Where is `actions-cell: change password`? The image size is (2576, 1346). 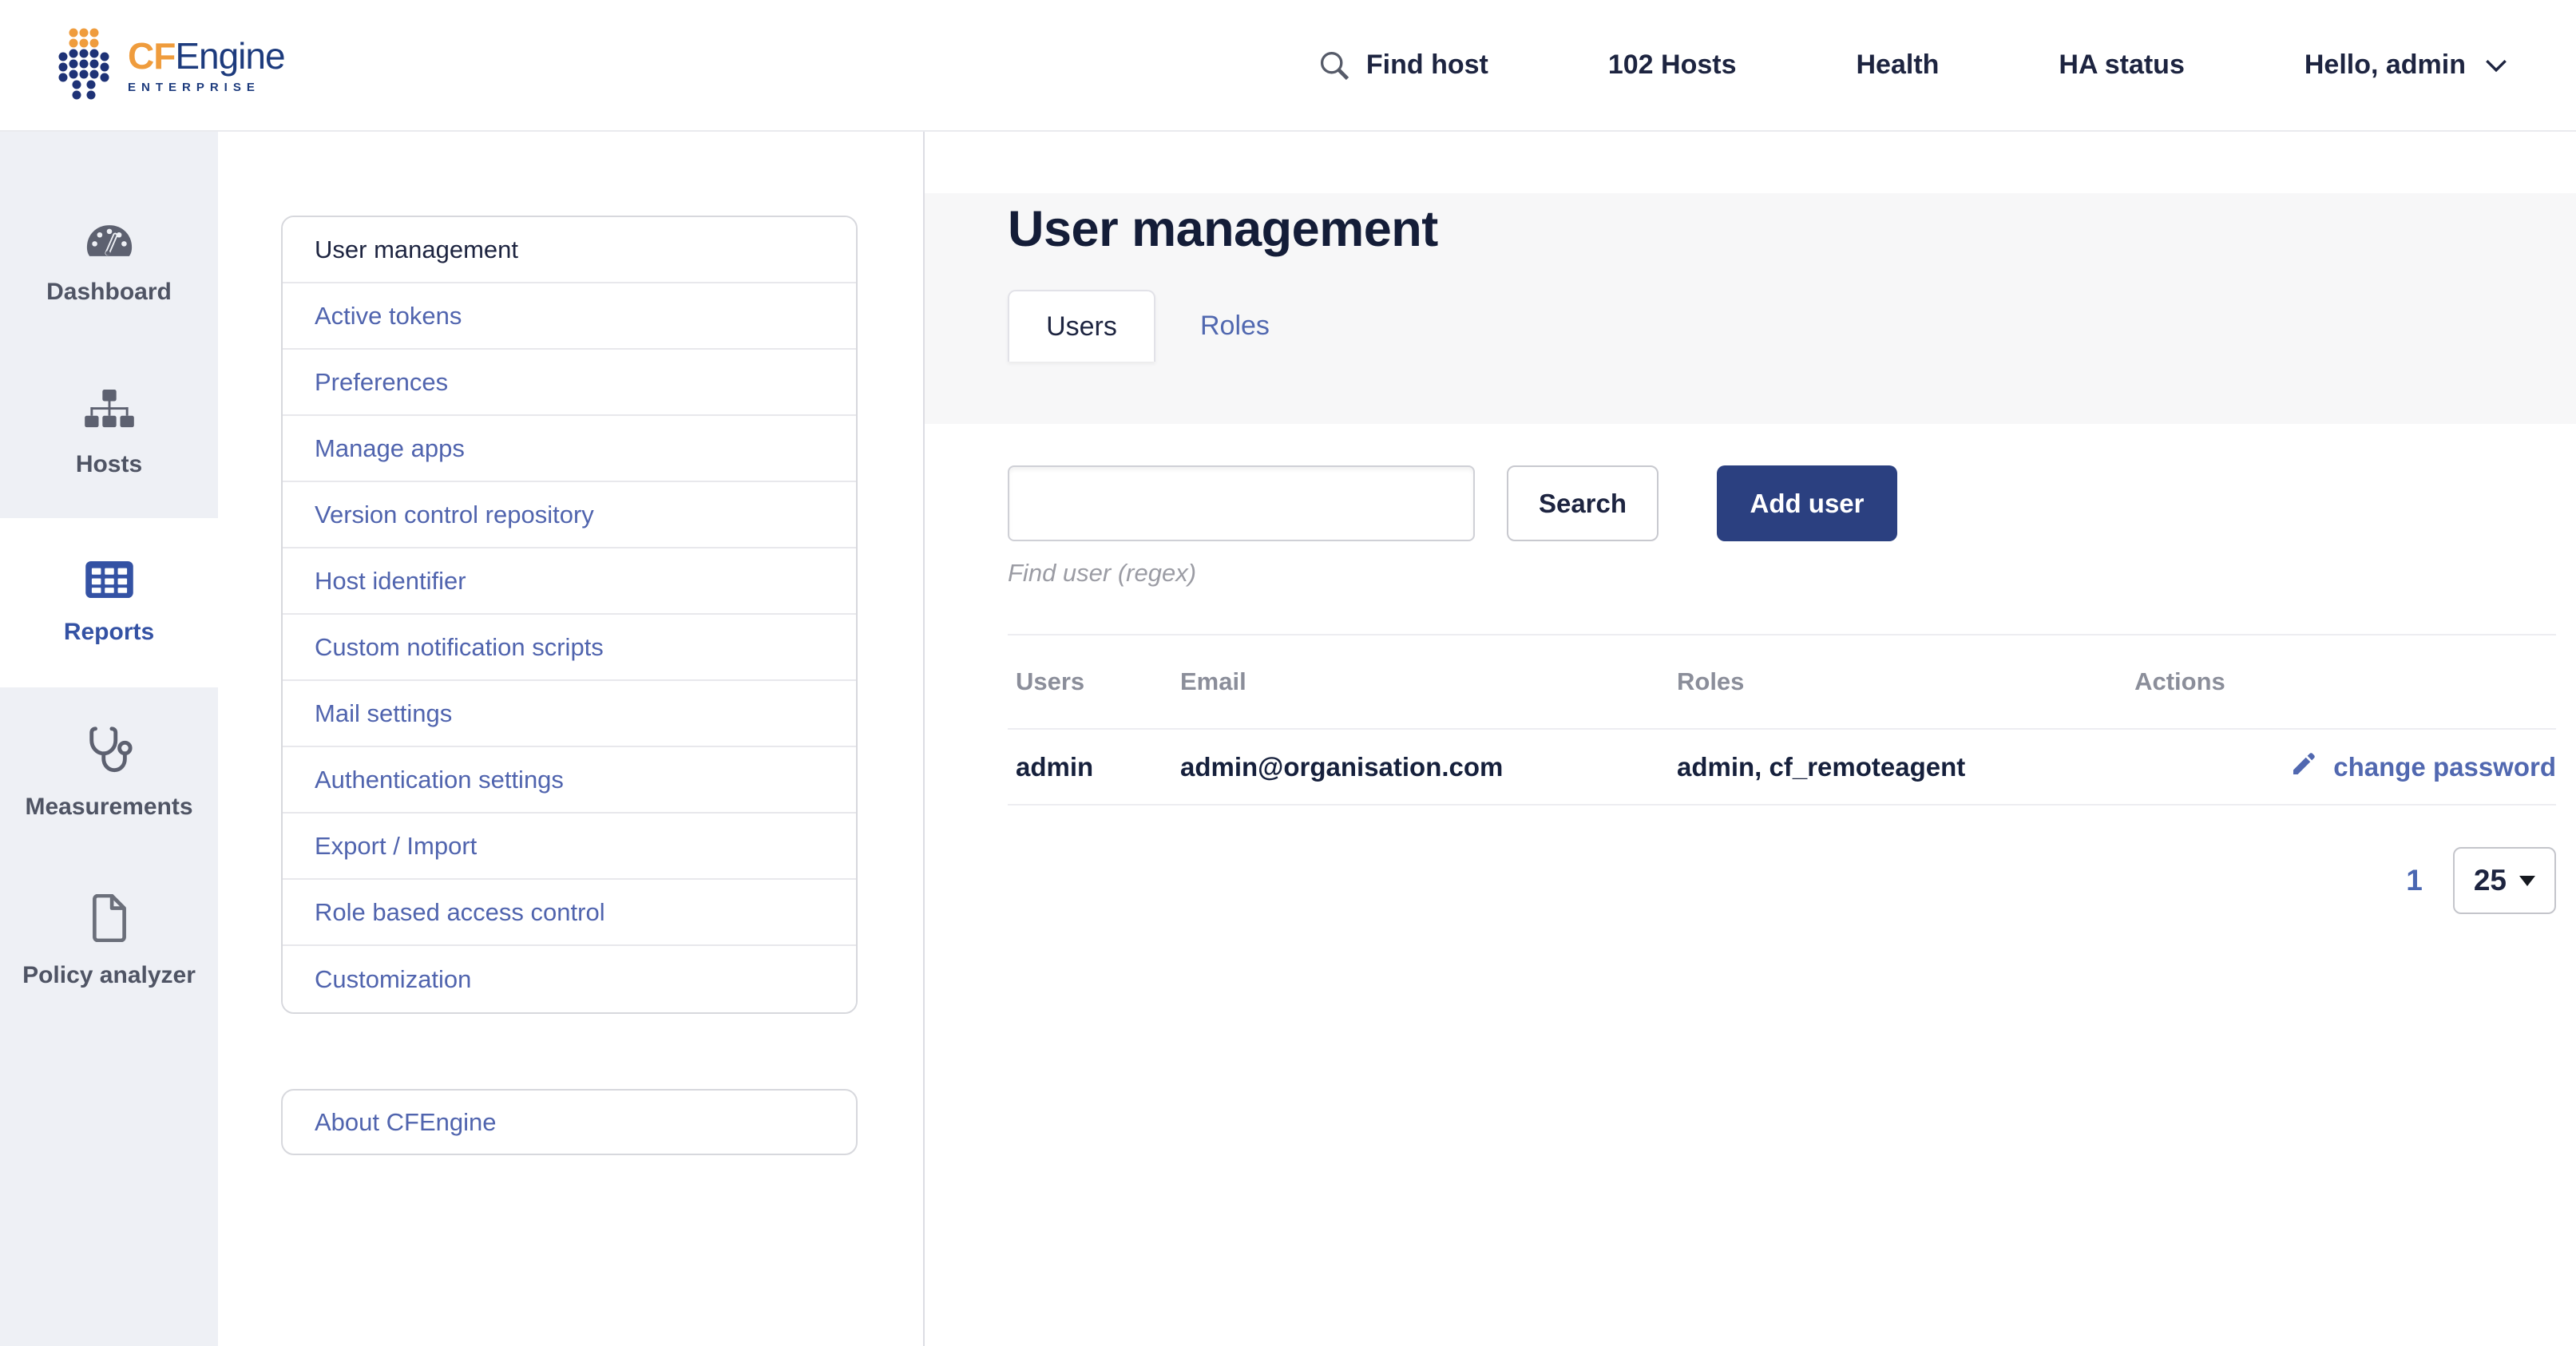 actions-cell: change password is located at coordinates (2345, 767).